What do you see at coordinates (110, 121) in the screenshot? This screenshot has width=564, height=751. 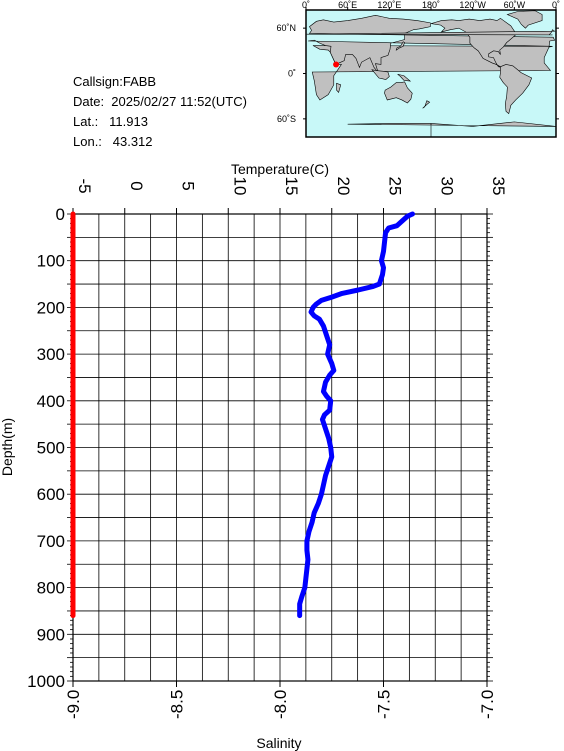 I see `latitude-text: Lat.: 11.913` at bounding box center [110, 121].